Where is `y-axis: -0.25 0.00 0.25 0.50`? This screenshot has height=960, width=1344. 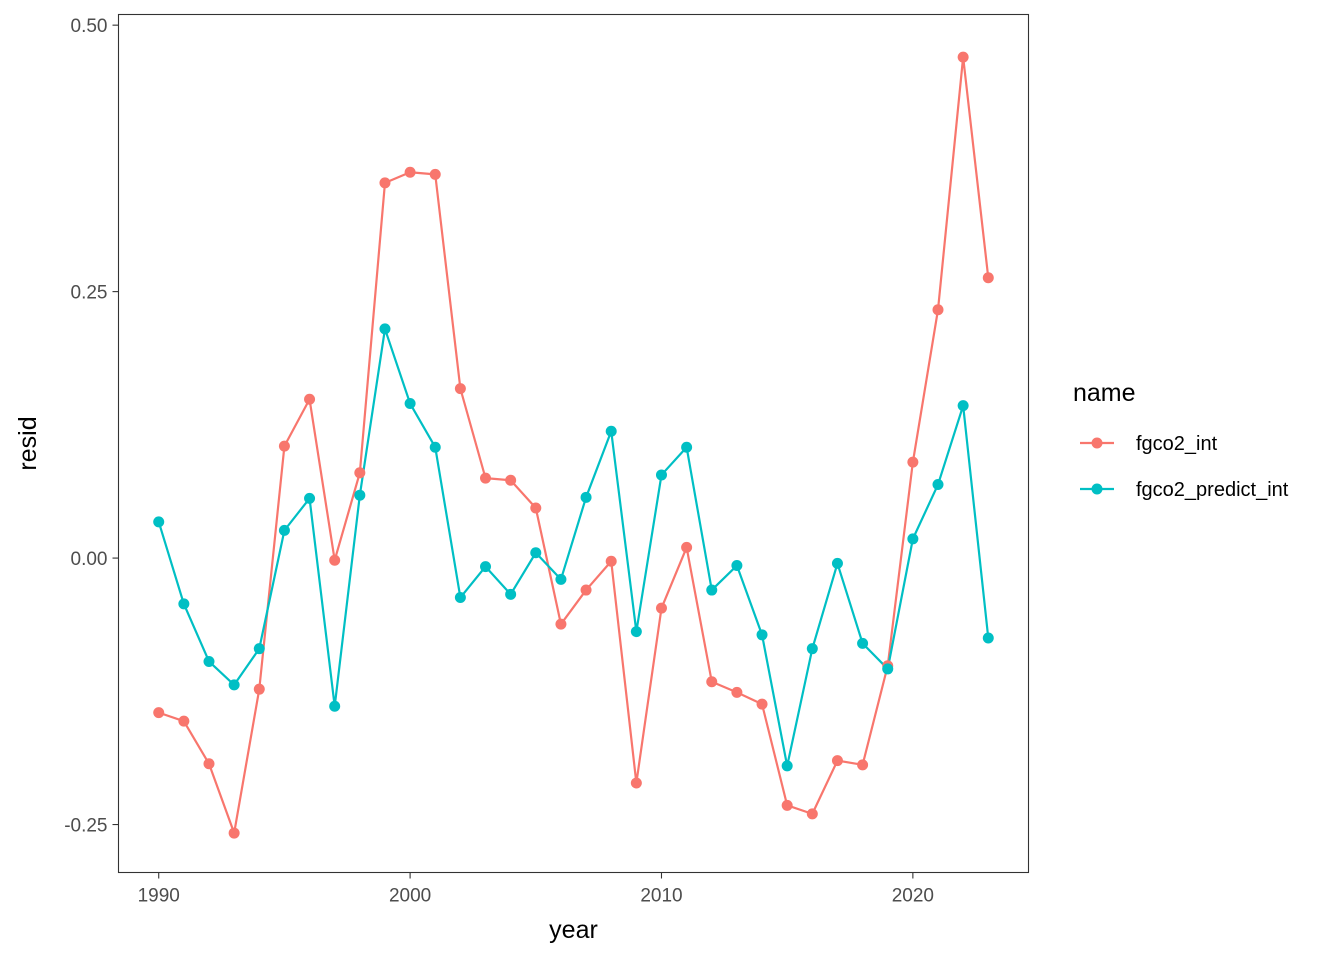 y-axis: -0.25 0.00 0.25 0.50 is located at coordinates (91, 426).